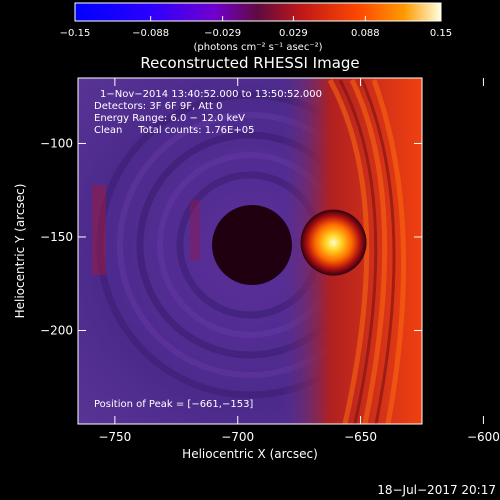  What do you see at coordinates (360, 437) in the screenshot?
I see `x-tick-label: −650` at bounding box center [360, 437].